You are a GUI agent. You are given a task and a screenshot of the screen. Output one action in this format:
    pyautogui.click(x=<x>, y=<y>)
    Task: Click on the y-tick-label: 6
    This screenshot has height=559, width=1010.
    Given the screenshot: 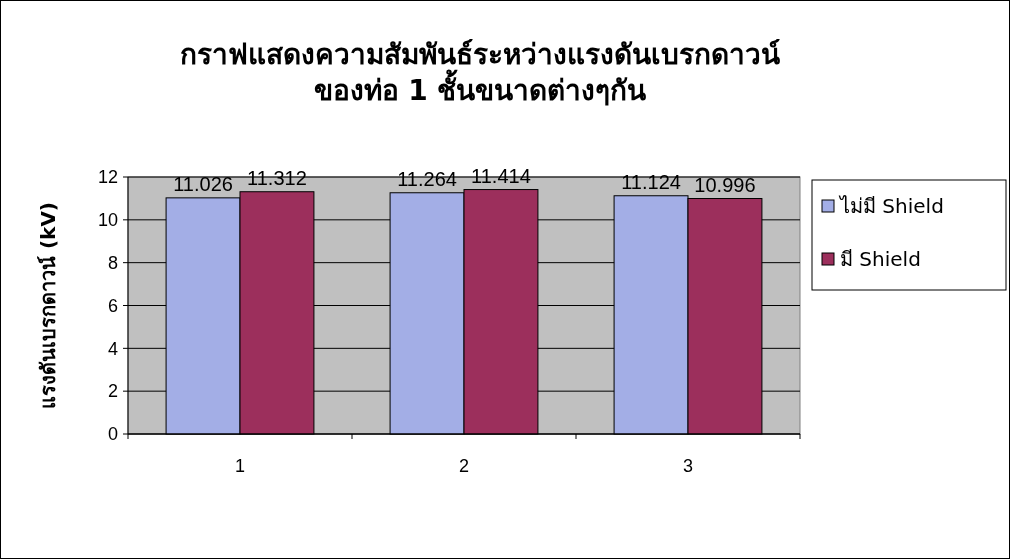 What is the action you would take?
    pyautogui.click(x=112, y=305)
    